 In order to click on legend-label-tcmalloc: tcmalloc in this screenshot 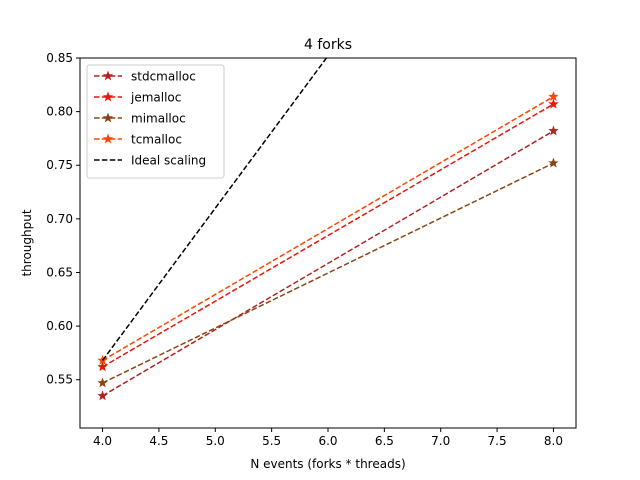, I will do `click(156, 140)`.